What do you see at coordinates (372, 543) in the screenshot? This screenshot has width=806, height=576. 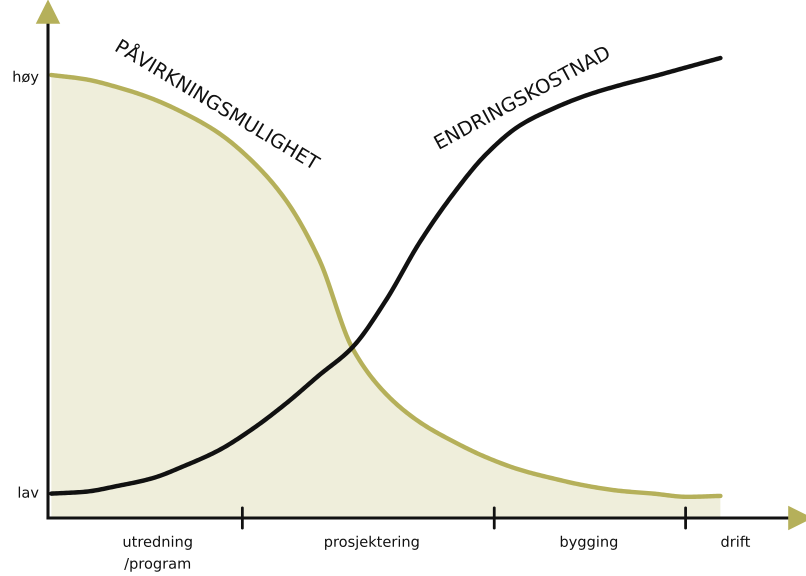 I see `text: prosjektering` at bounding box center [372, 543].